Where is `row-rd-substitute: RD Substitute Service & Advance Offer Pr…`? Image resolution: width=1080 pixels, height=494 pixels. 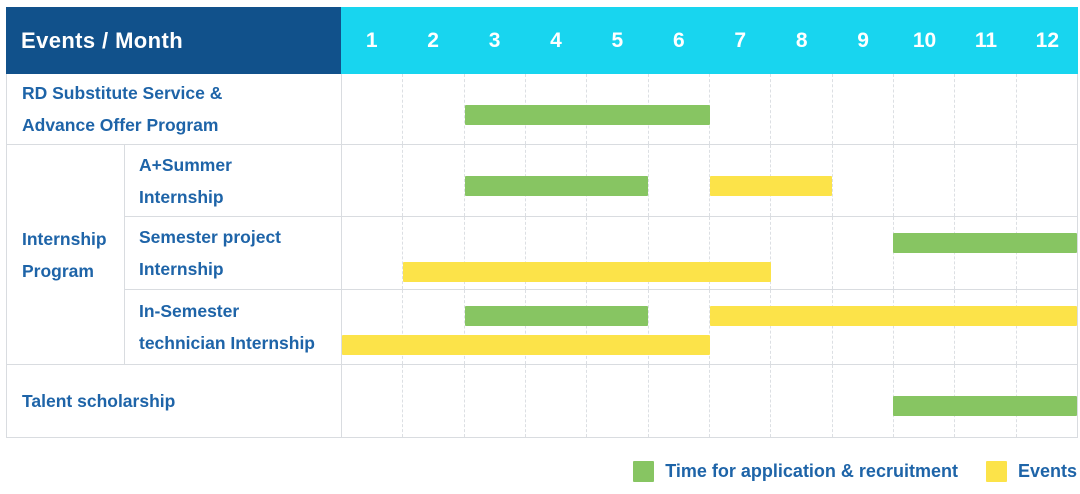 row-rd-substitute: RD Substitute Service & Advance Offer Pr… is located at coordinates (542, 109).